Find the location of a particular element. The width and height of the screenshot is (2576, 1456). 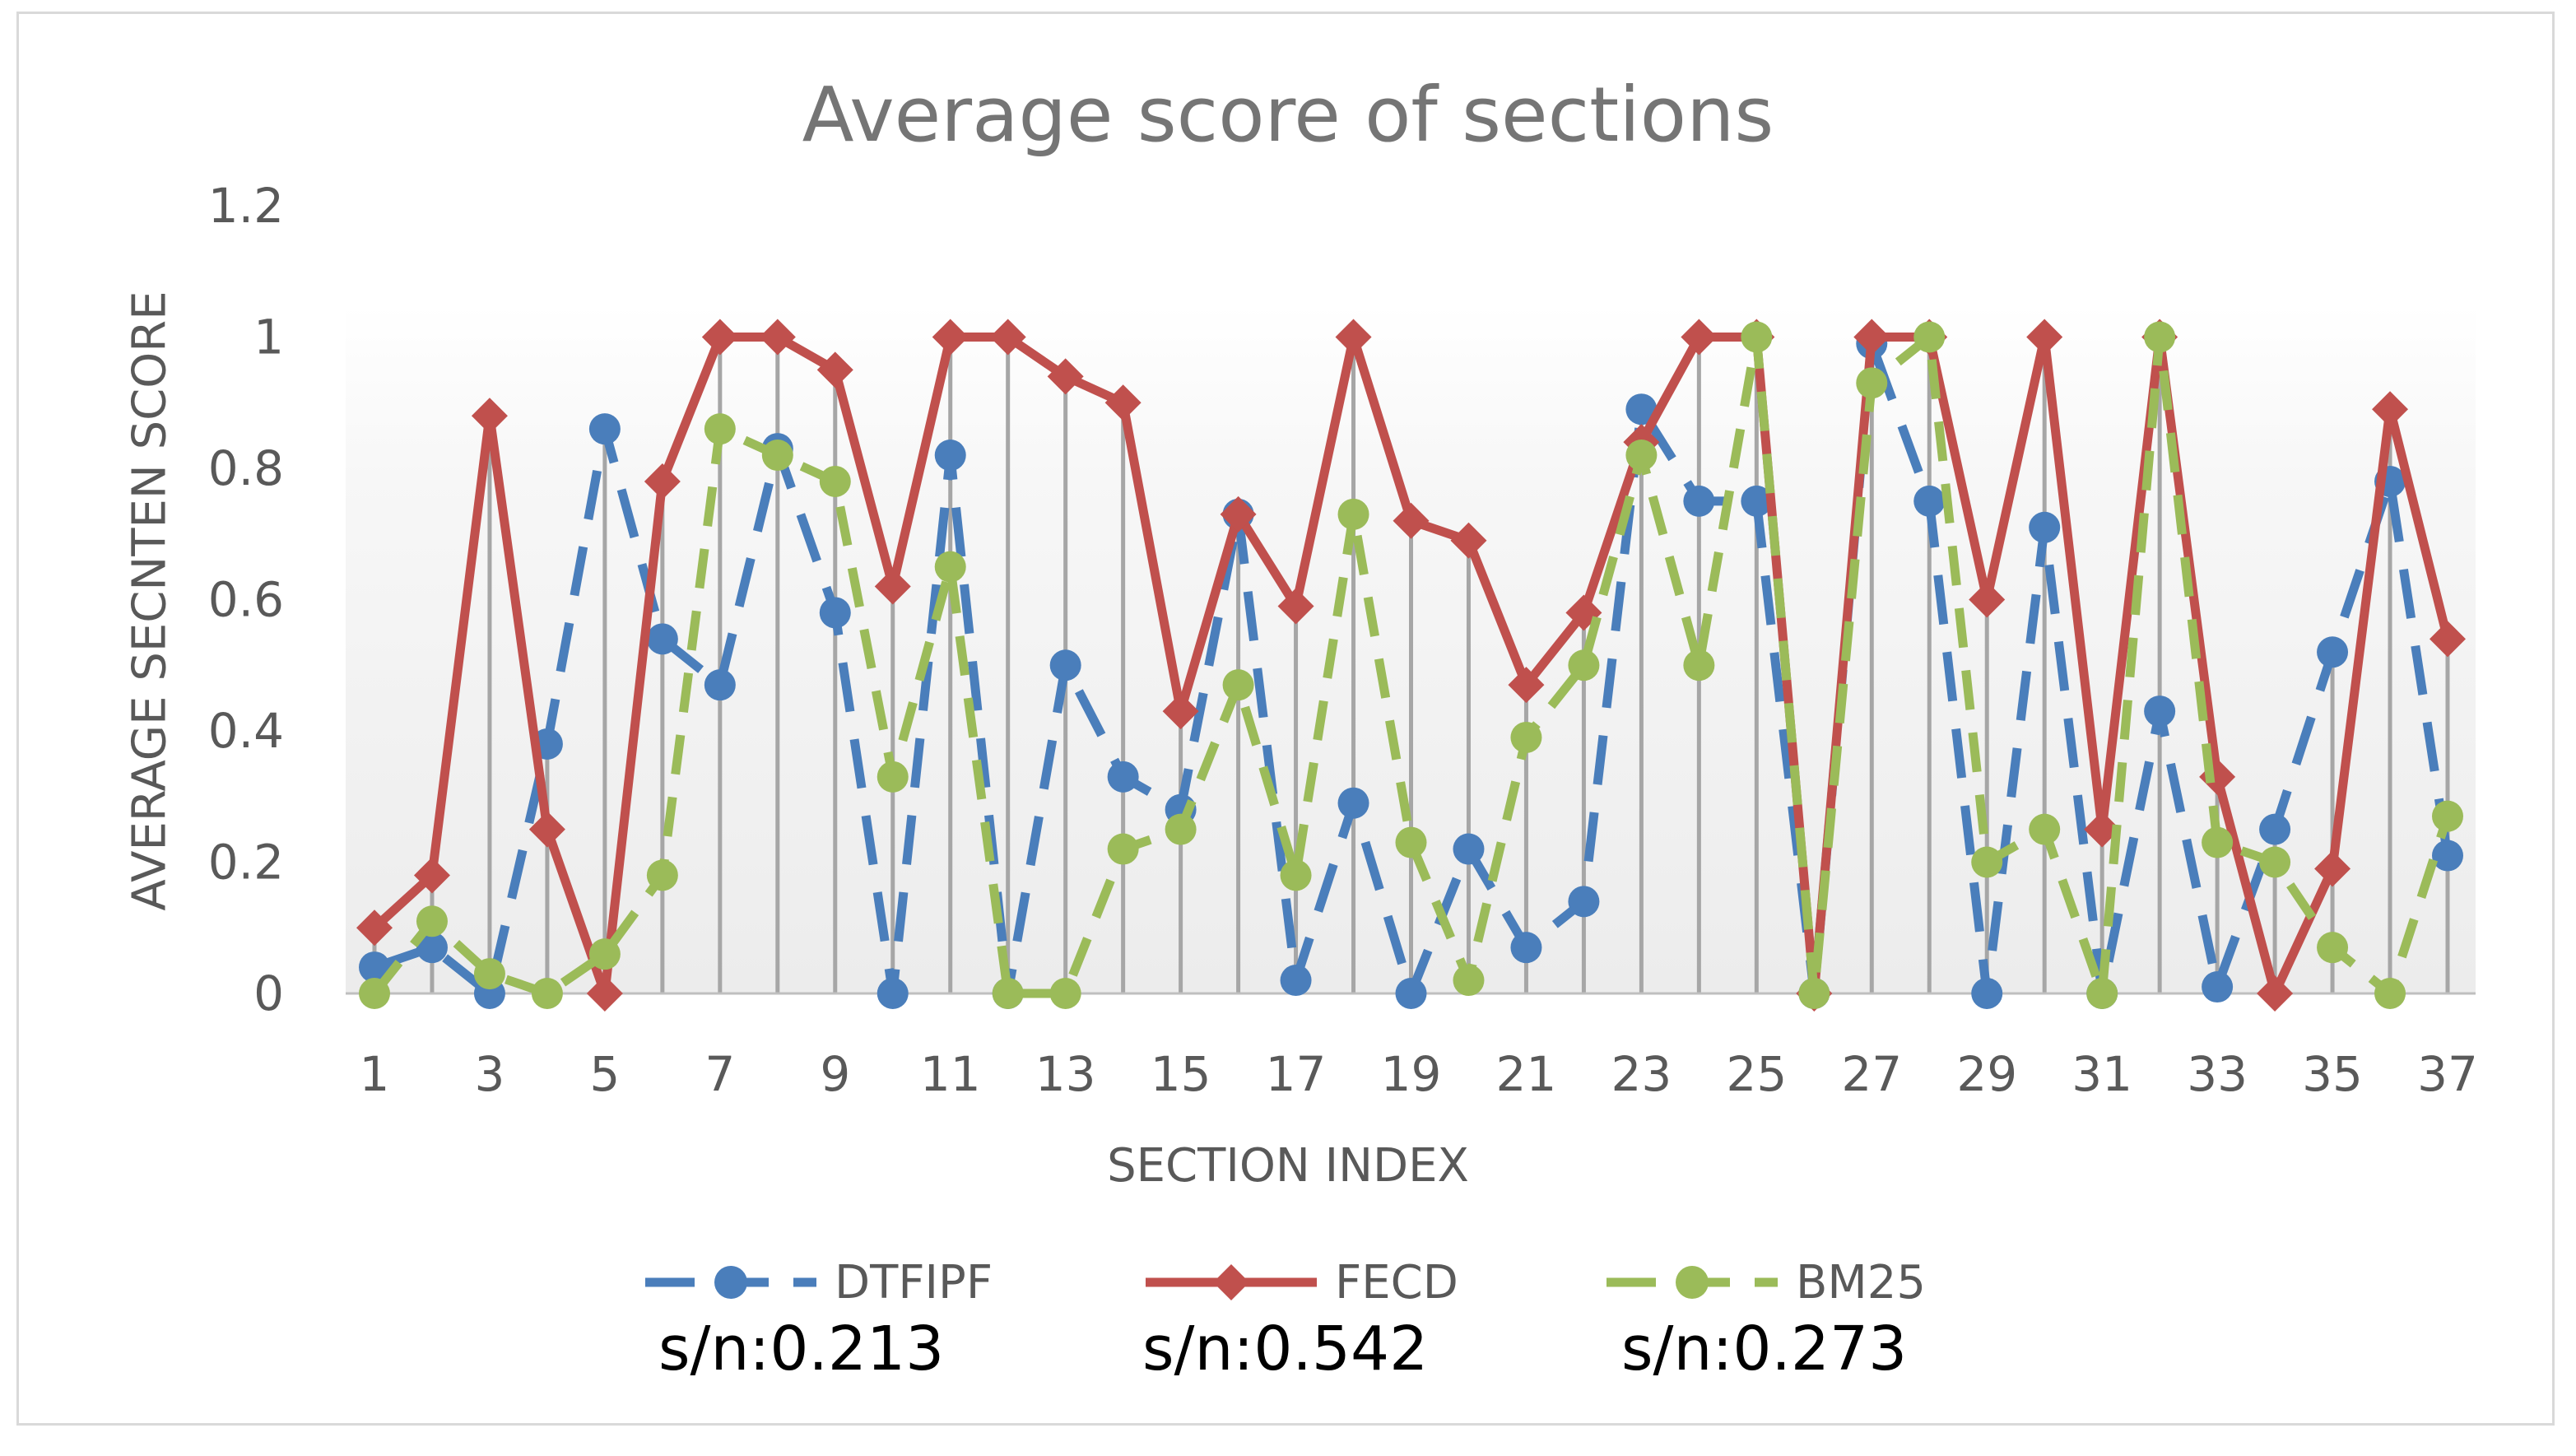

legend-swatch-dtfipf-icon is located at coordinates (730, 1282).